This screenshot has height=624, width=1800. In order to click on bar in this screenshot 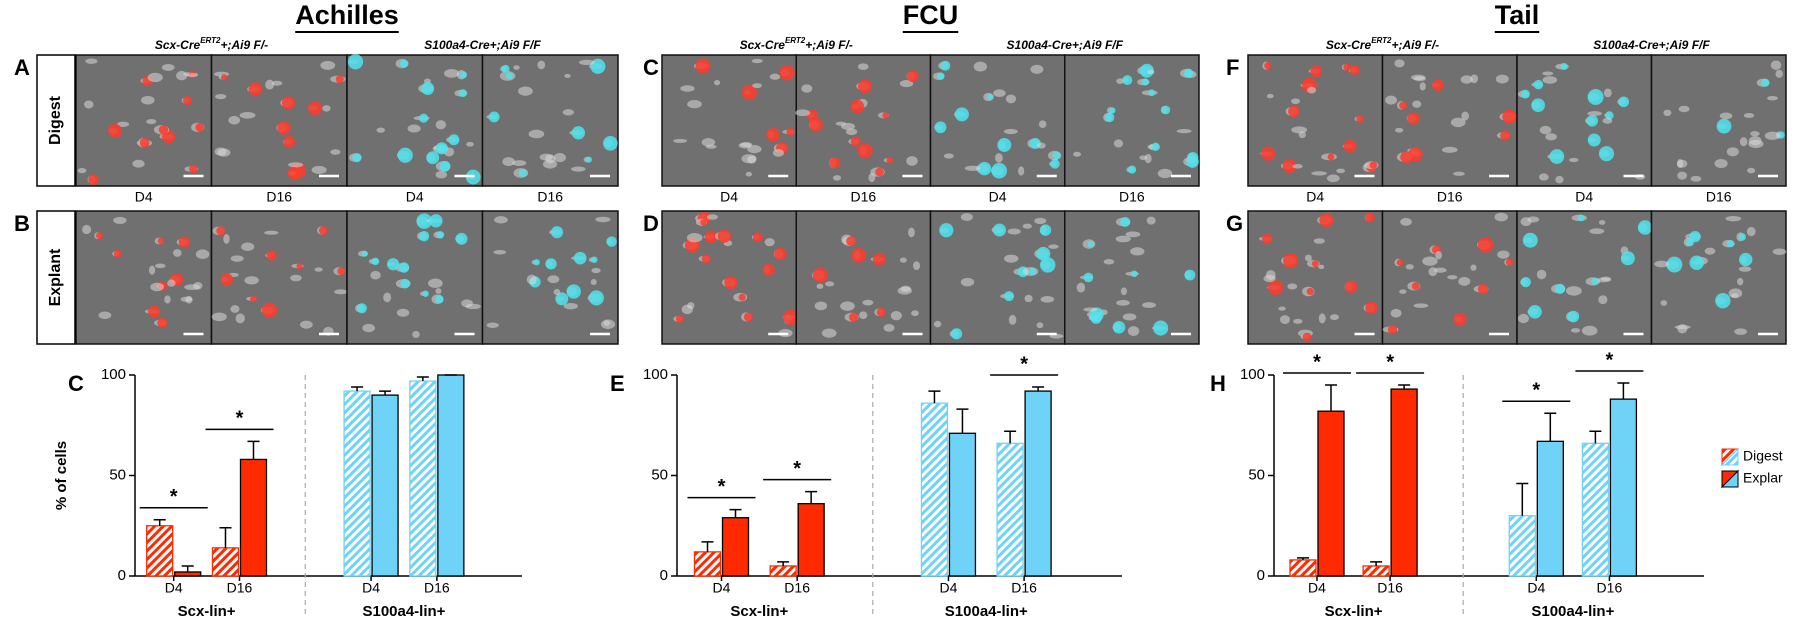, I will do `click(783, 571)`.